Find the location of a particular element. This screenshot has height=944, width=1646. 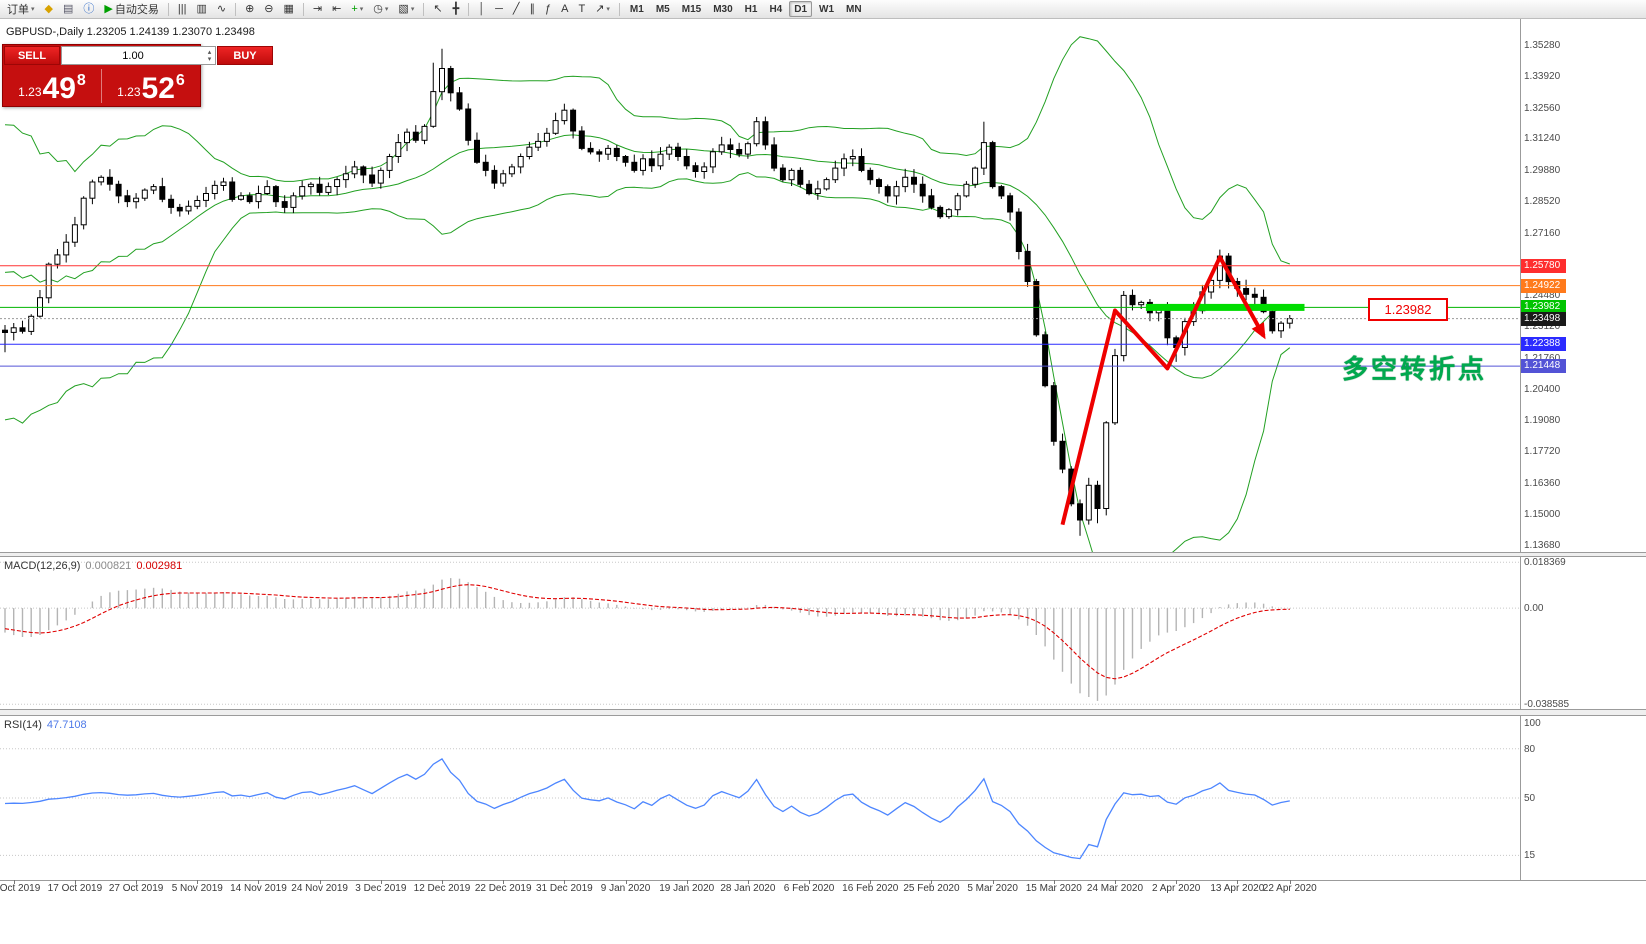

indicators-icon: + ▾ is located at coordinates (357, 9).